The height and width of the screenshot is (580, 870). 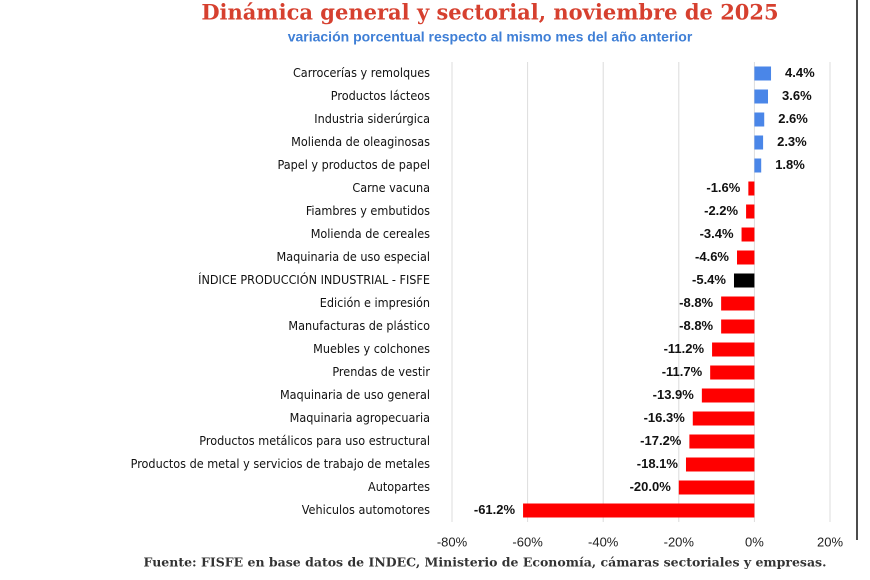 I want to click on value-label: -13.9%, so click(x=674, y=394).